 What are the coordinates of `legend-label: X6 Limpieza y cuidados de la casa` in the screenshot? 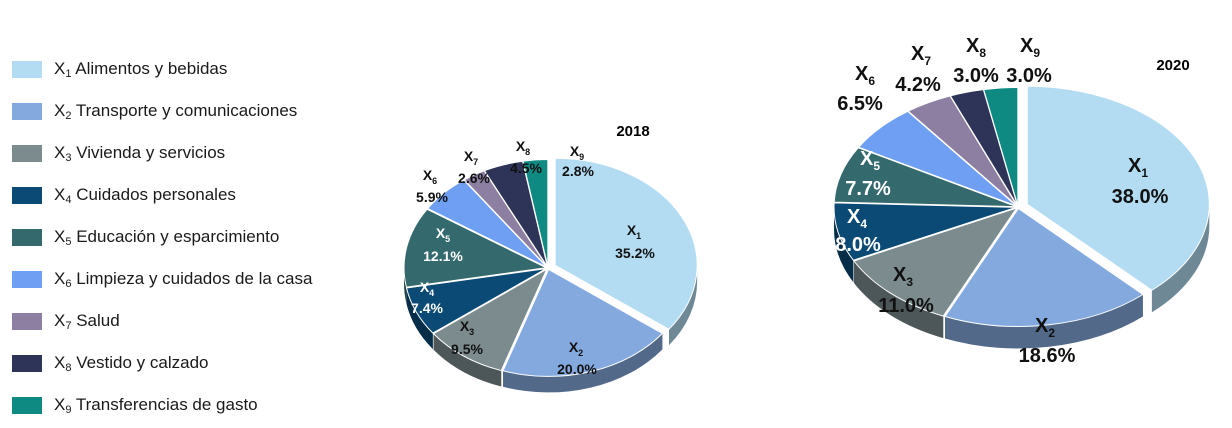 It's located at (183, 279).